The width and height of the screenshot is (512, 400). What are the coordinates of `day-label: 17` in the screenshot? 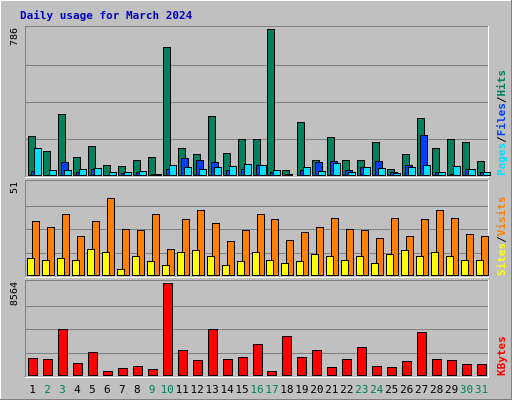 It's located at (271, 389).